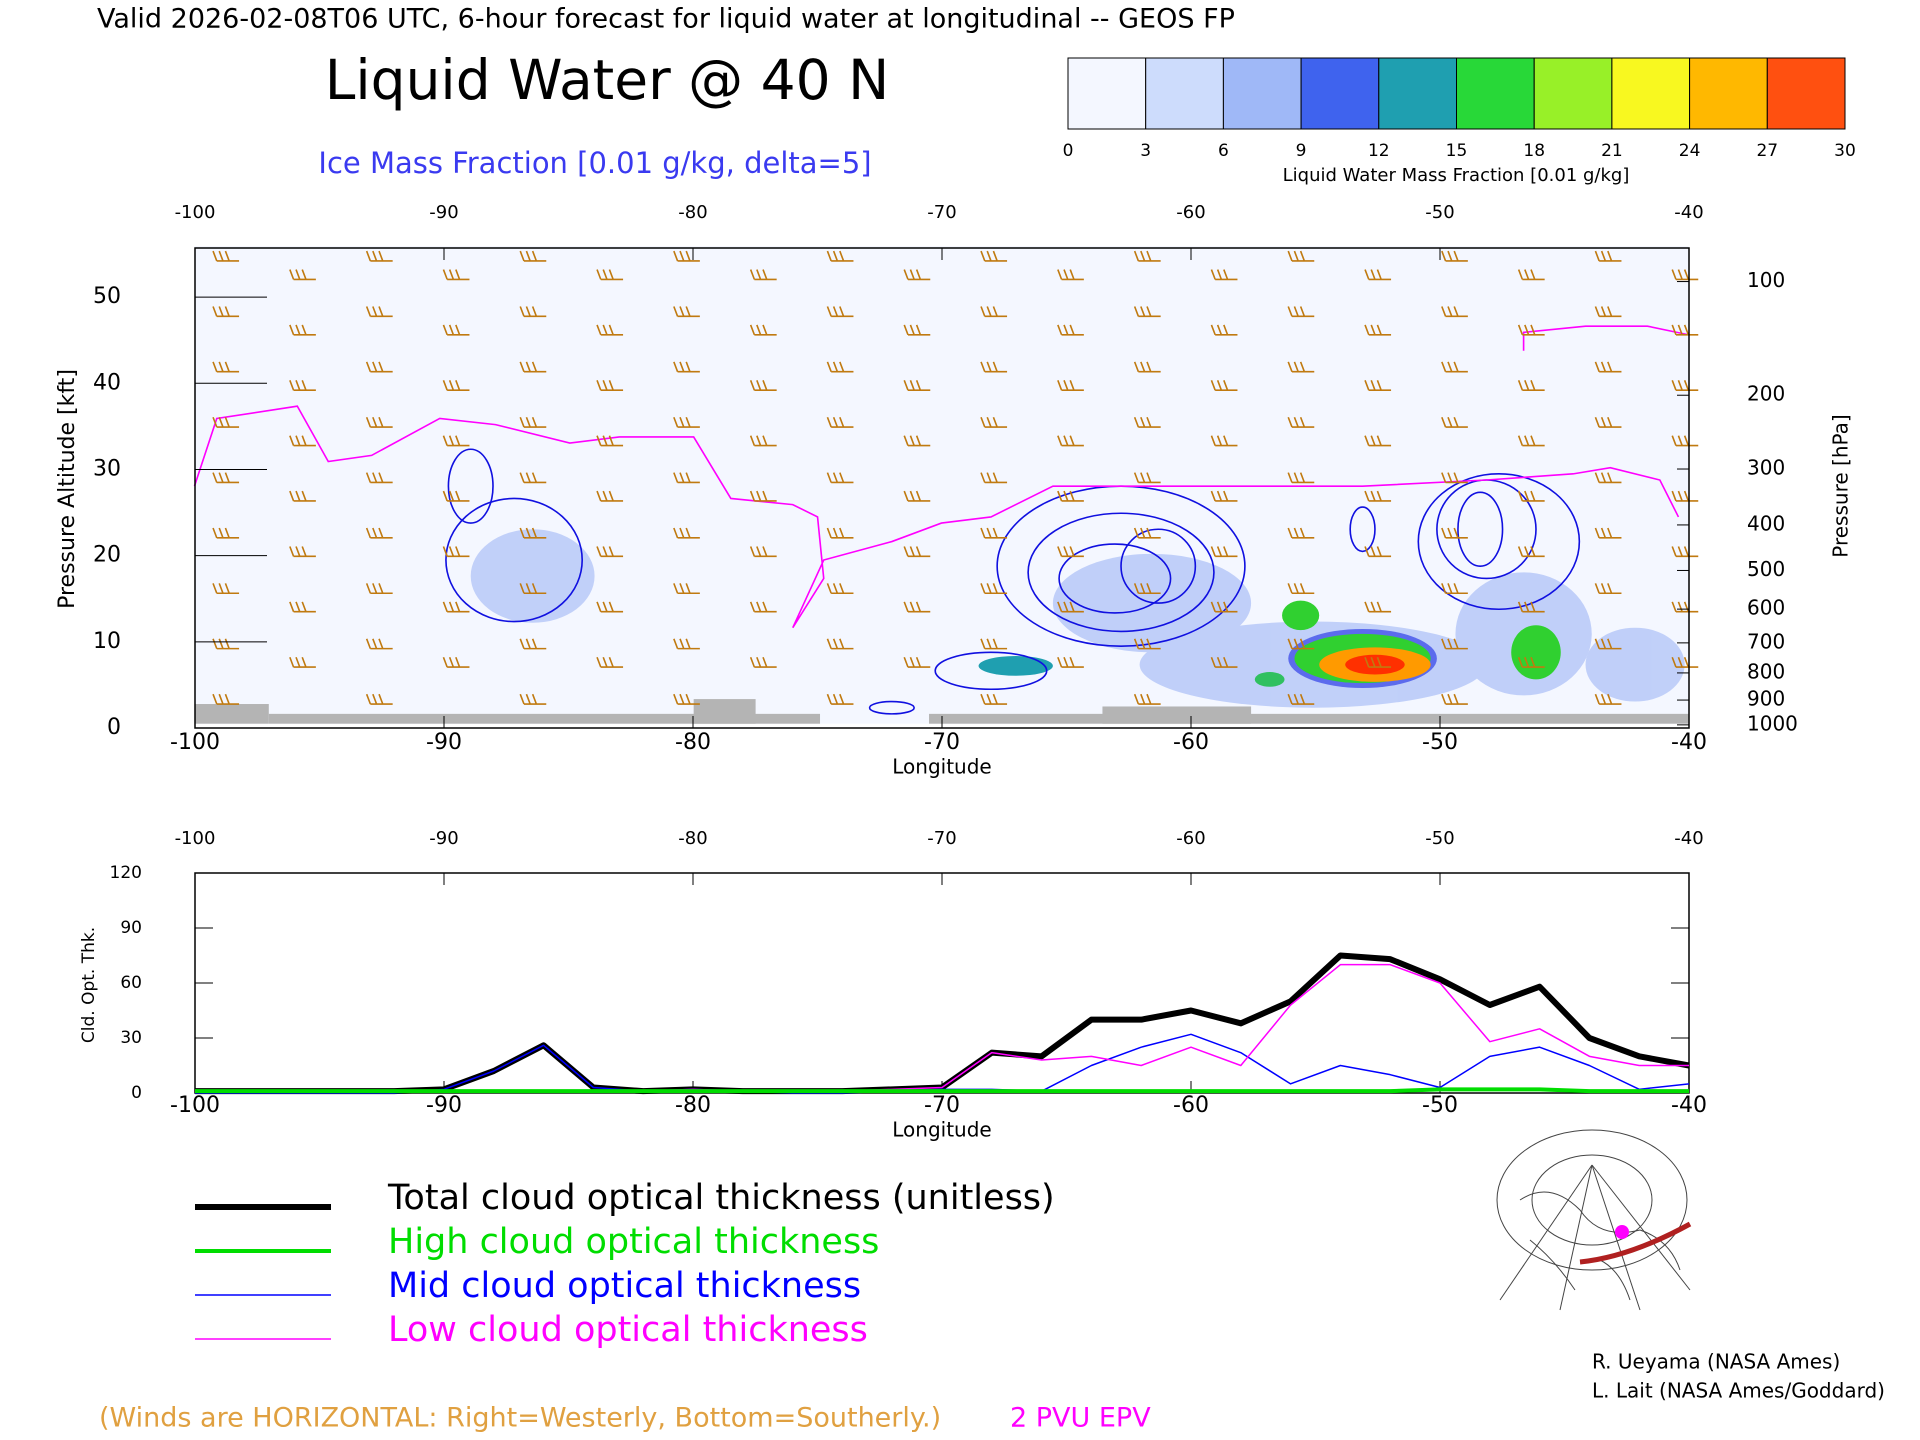  What do you see at coordinates (1612, 151) in the screenshot?
I see `colorbar-tick-label: 21` at bounding box center [1612, 151].